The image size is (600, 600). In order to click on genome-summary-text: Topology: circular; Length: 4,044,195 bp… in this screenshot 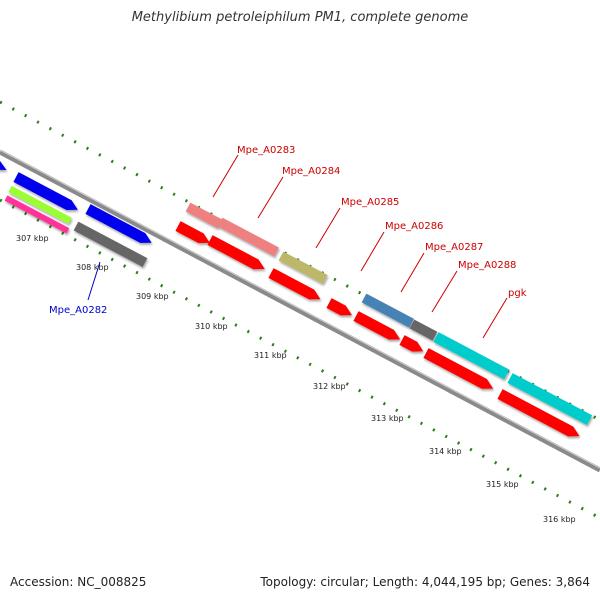, I will do `click(425, 582)`.